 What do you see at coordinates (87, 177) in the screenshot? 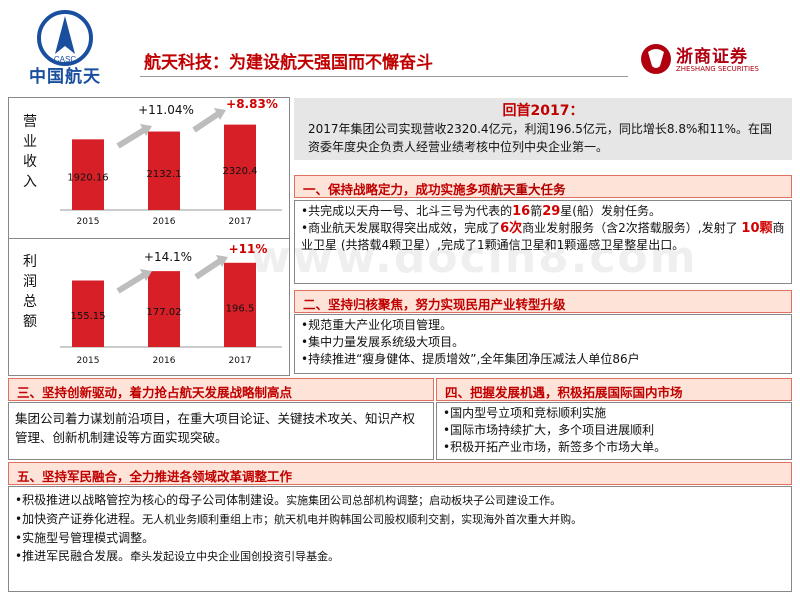
I see `revenue-value-2015: 1920.16` at bounding box center [87, 177].